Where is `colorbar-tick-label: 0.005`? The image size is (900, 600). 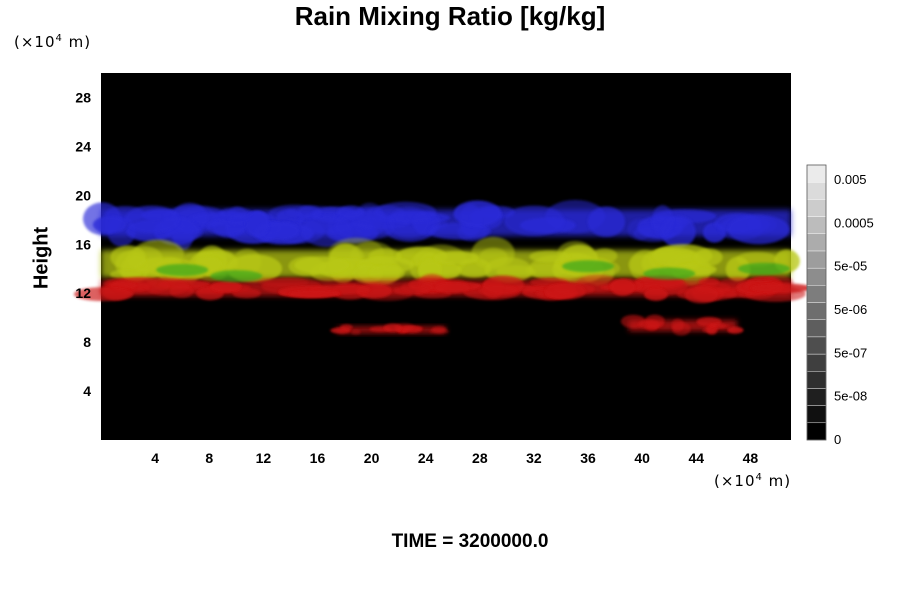 colorbar-tick-label: 0.005 is located at coordinates (850, 179).